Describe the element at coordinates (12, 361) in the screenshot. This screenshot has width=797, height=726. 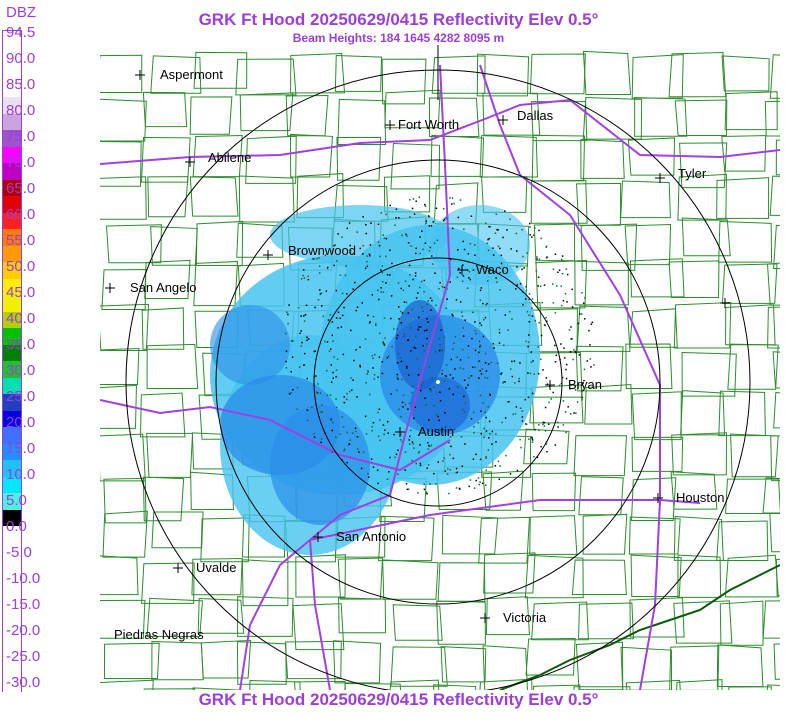
I see `color-scale-bar` at that location.